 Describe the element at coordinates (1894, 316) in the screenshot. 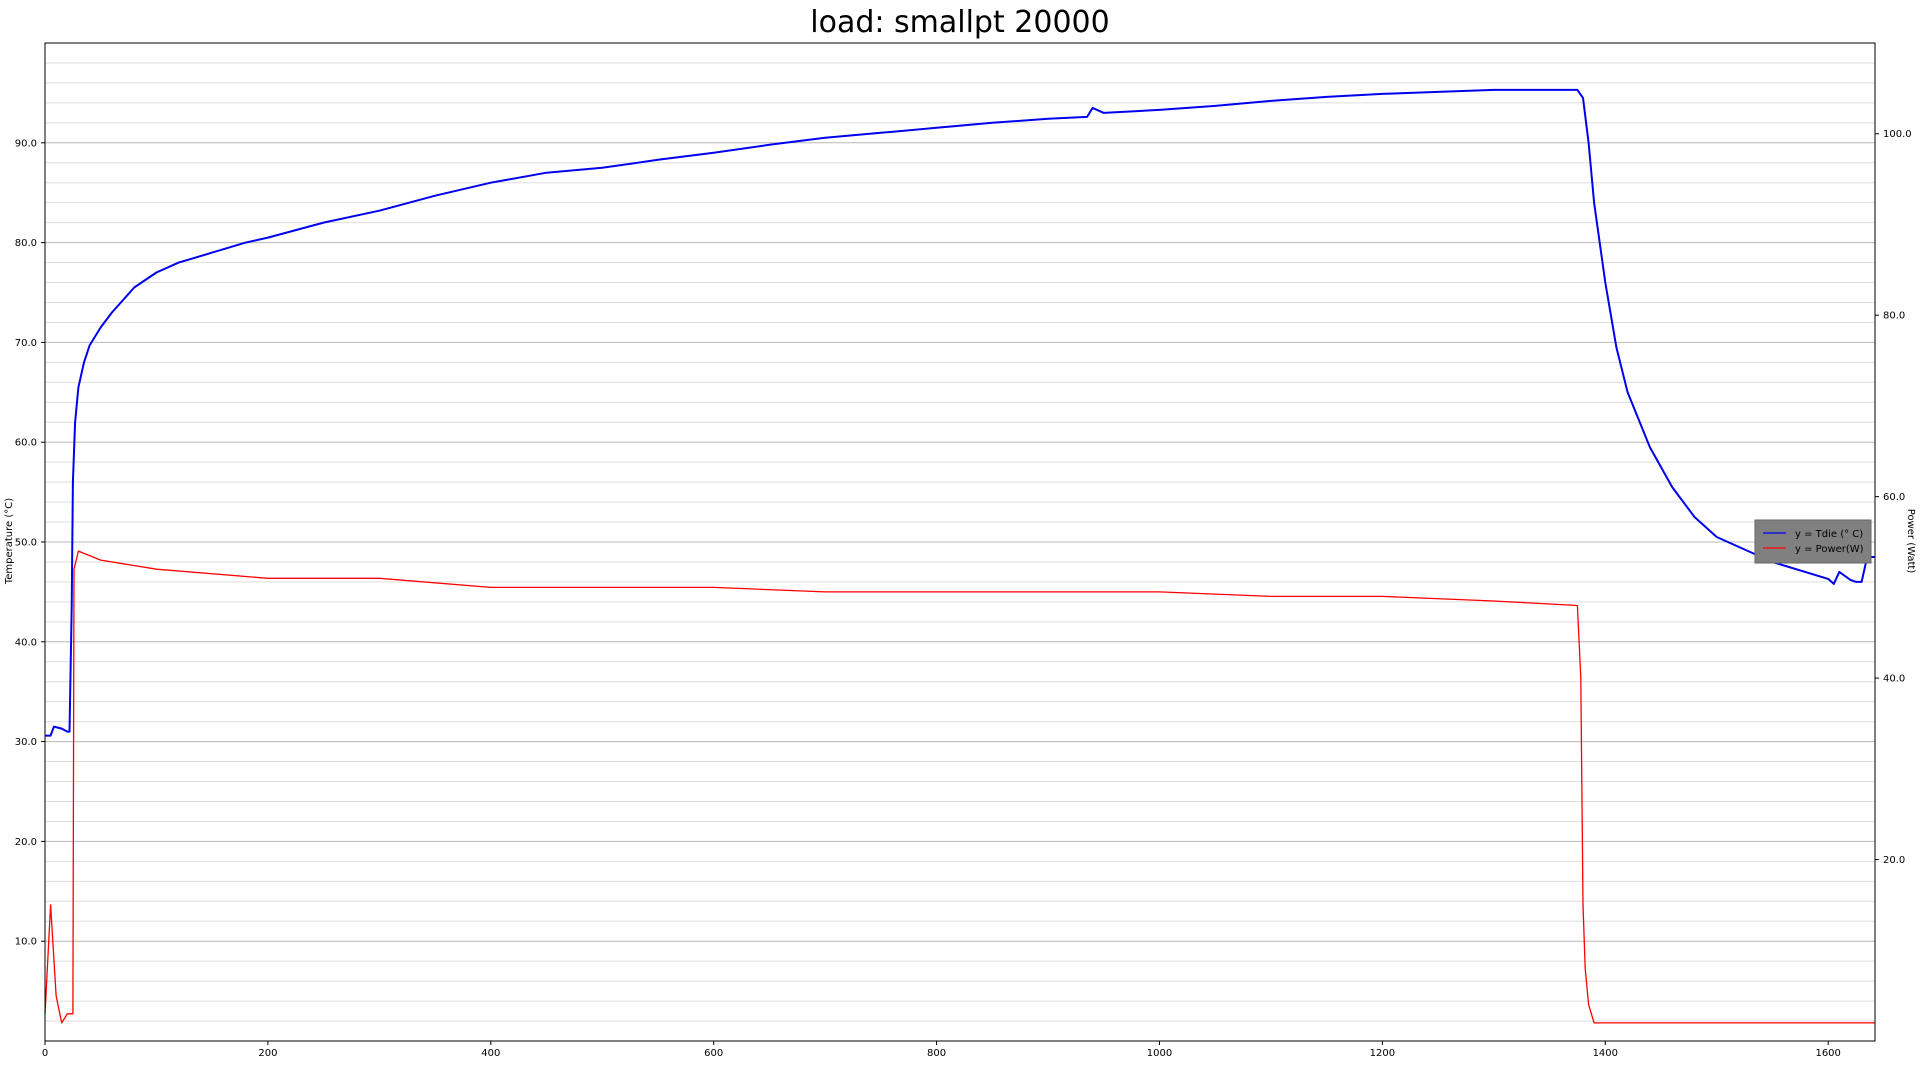

I see `y-right-tick-label: 80.0` at that location.